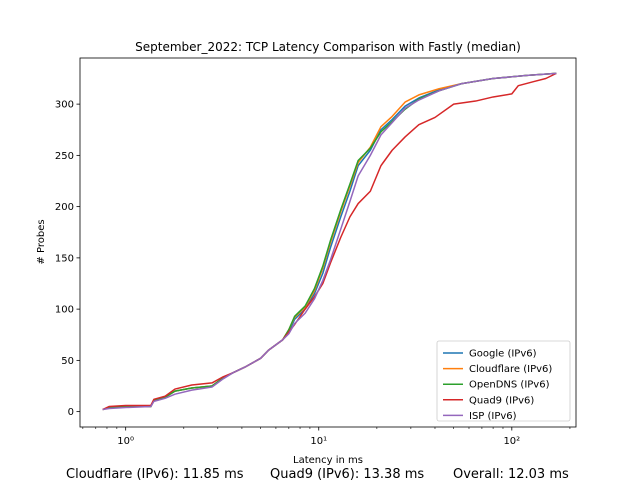  What do you see at coordinates (347, 473) in the screenshot?
I see `footer-quad9-median: Quad9 (IPv6): 13.38 ms` at bounding box center [347, 473].